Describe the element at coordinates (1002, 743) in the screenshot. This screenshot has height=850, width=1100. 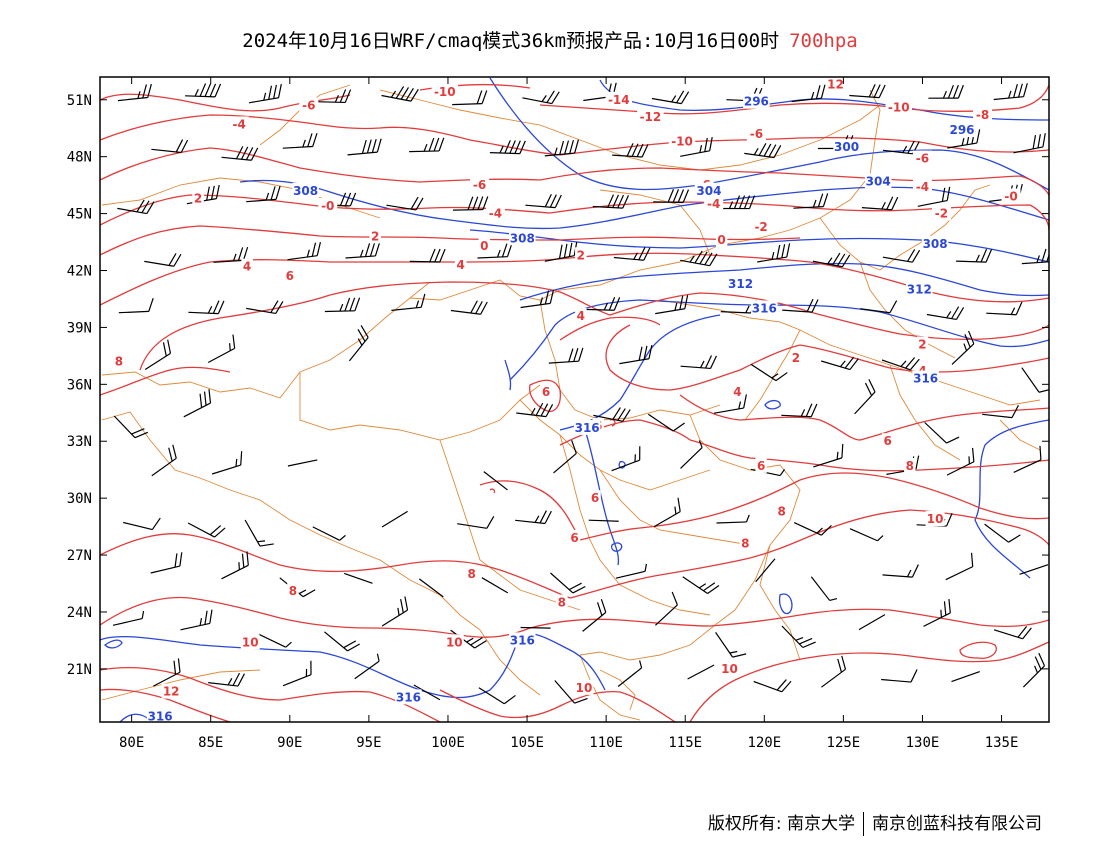
I see `lon-tick-label: 135E` at that location.